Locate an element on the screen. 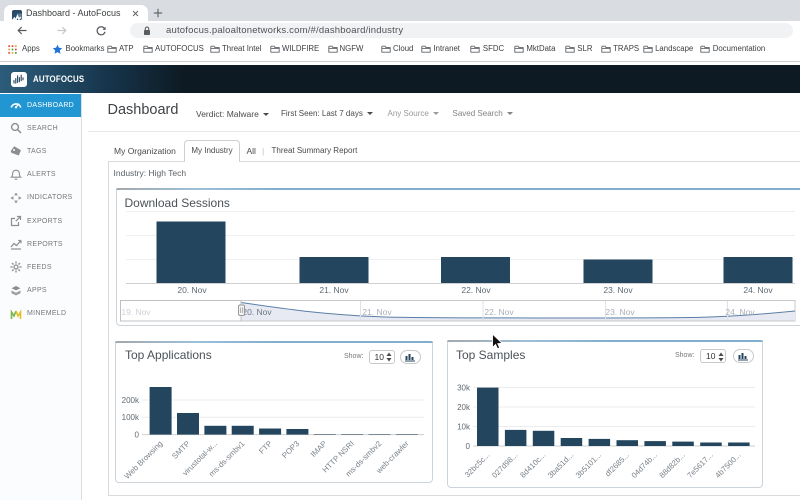 The height and width of the screenshot is (500, 800). svg-text: FTP is located at coordinates (265, 447).